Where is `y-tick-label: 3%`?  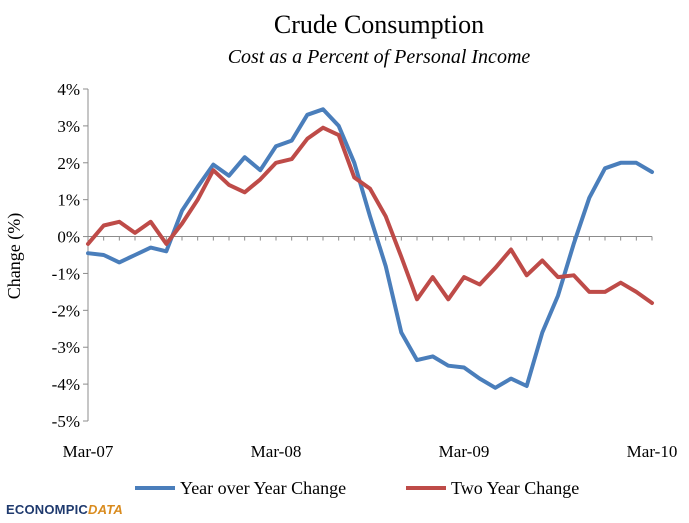
y-tick-label: 3% is located at coordinates (68, 126).